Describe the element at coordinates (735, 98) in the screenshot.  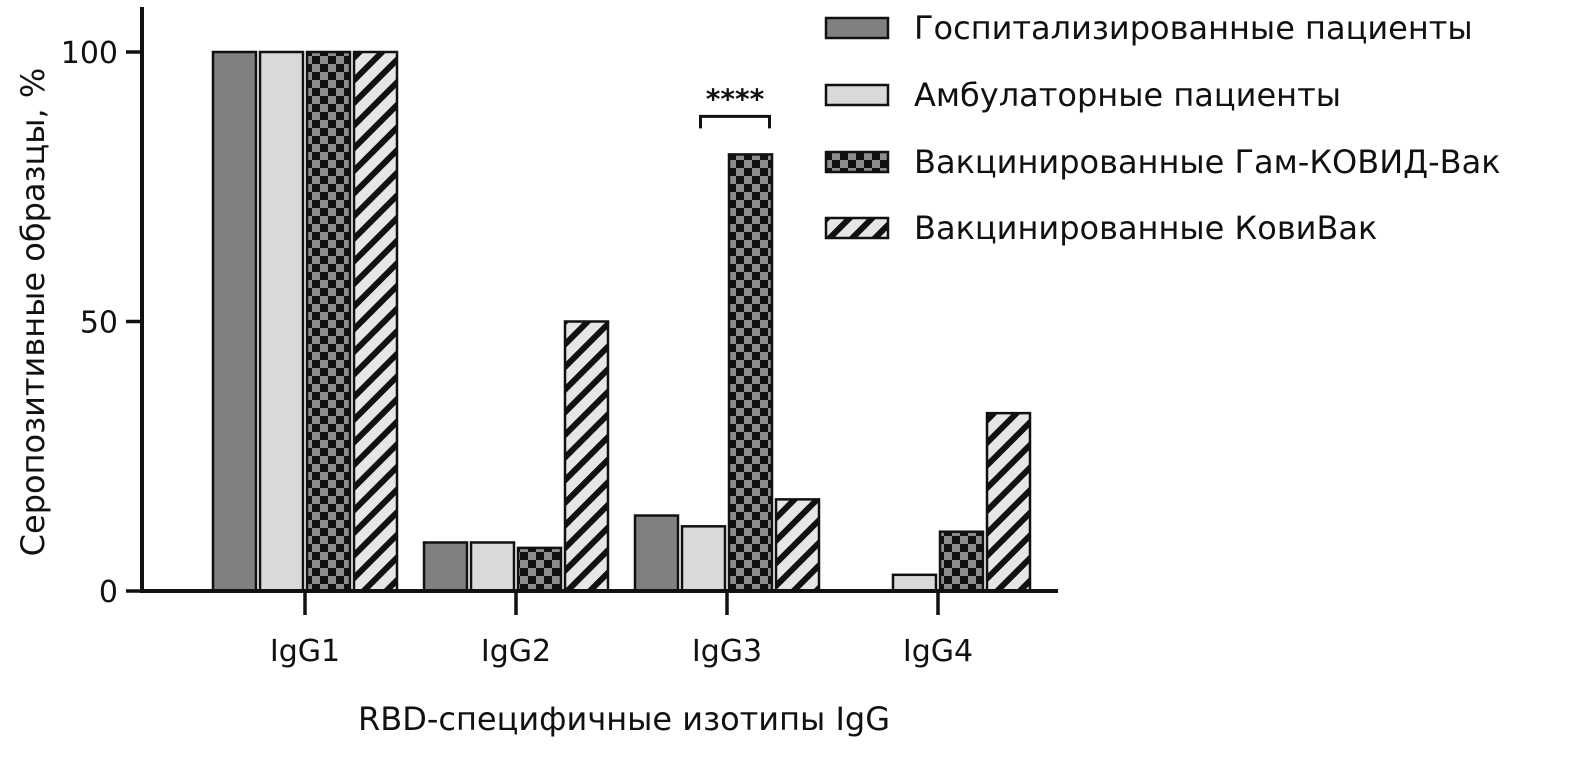
I see `significance-label: ****` at that location.